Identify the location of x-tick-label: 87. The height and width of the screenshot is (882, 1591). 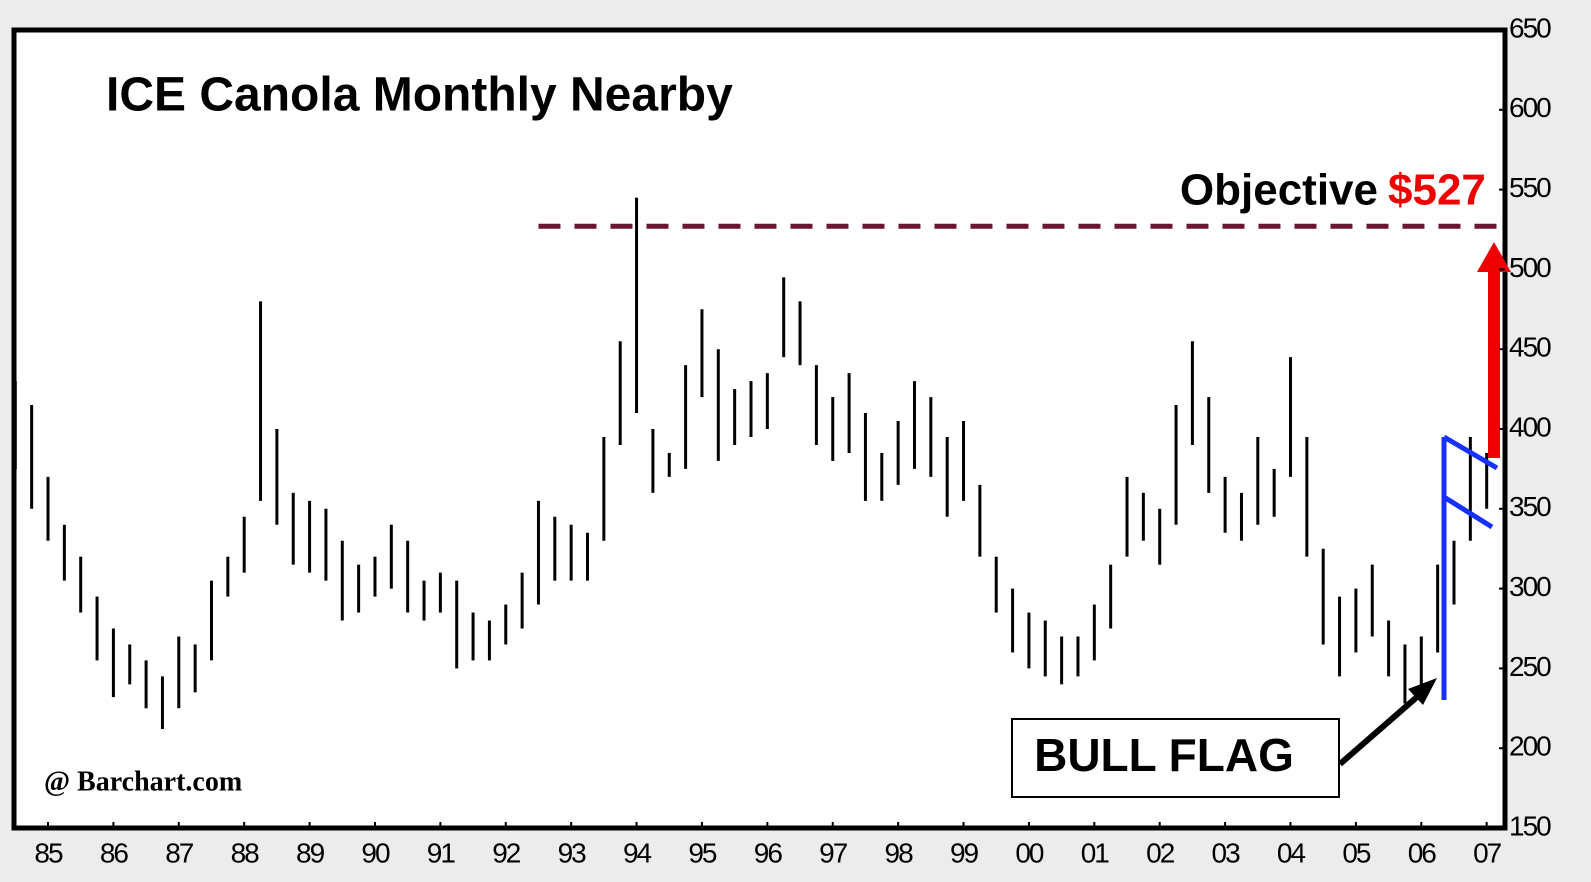
(179, 852).